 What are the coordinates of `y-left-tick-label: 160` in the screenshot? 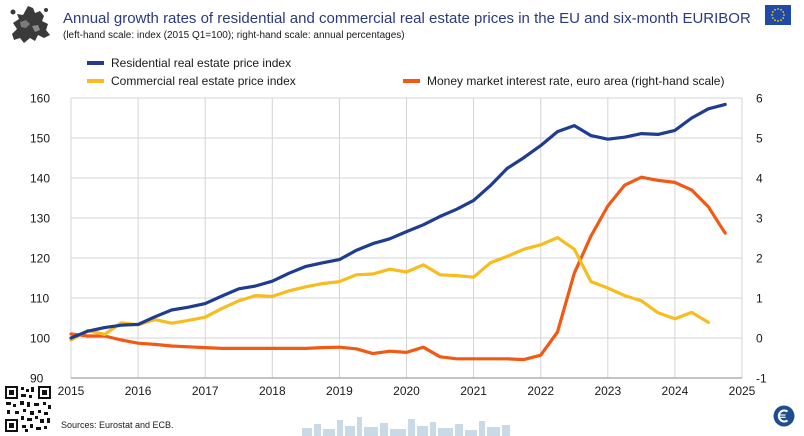 It's located at (40, 99).